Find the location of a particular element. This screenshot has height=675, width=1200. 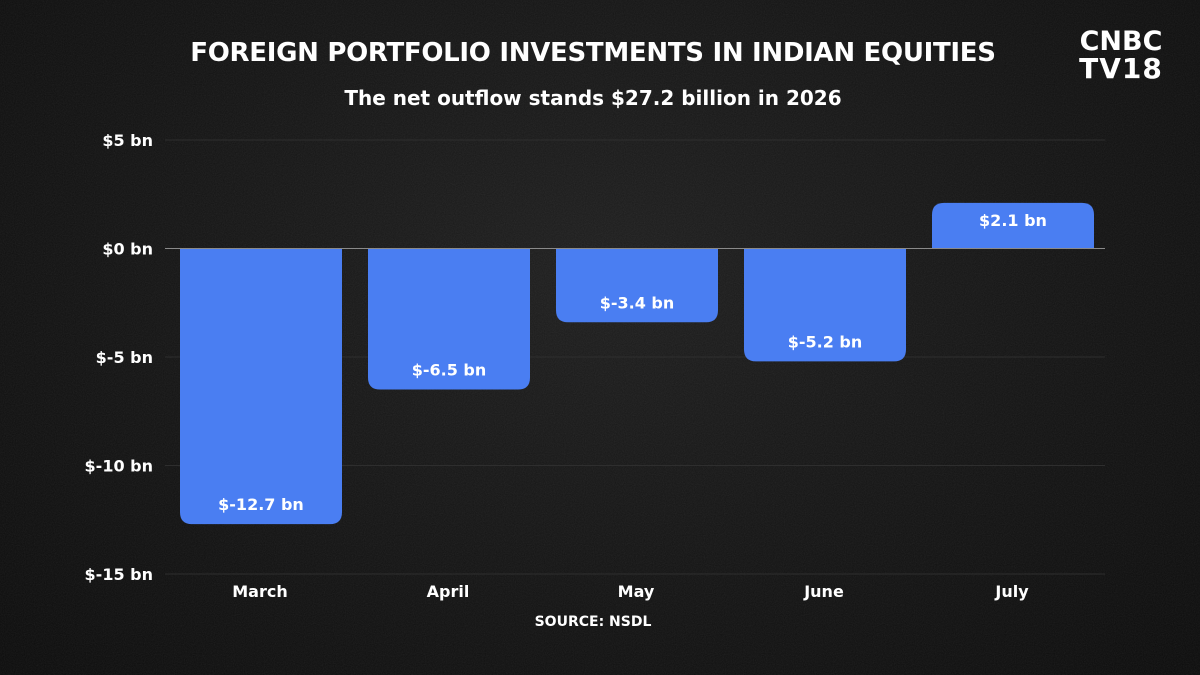

bar-march is located at coordinates (261, 386).